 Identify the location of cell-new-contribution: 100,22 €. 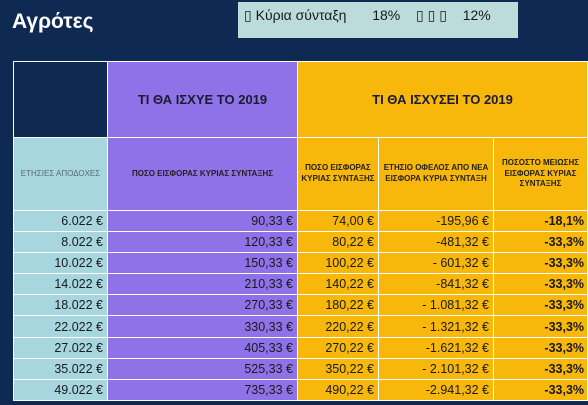
(338, 263).